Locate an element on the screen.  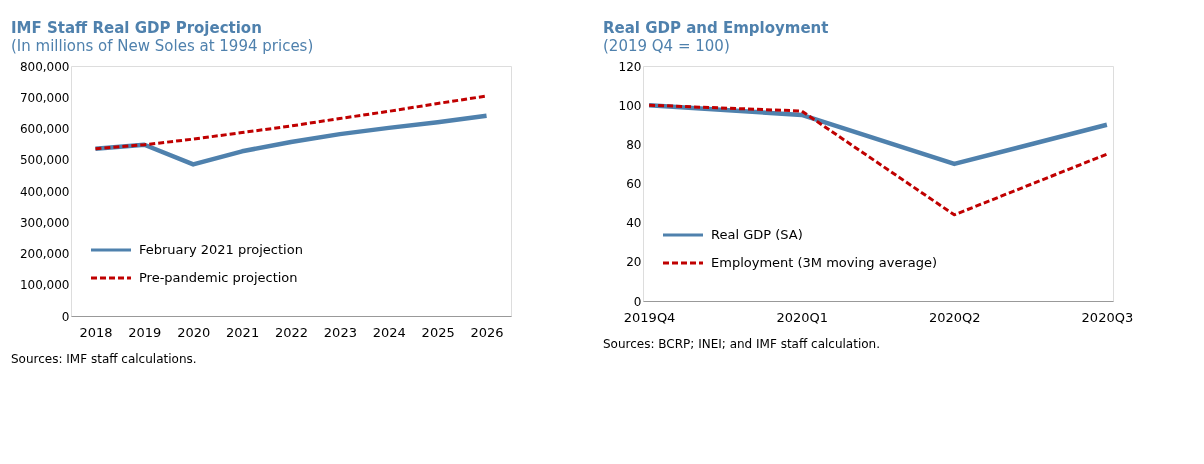
legend-label: February 2021 projection is located at coordinates (221, 249).